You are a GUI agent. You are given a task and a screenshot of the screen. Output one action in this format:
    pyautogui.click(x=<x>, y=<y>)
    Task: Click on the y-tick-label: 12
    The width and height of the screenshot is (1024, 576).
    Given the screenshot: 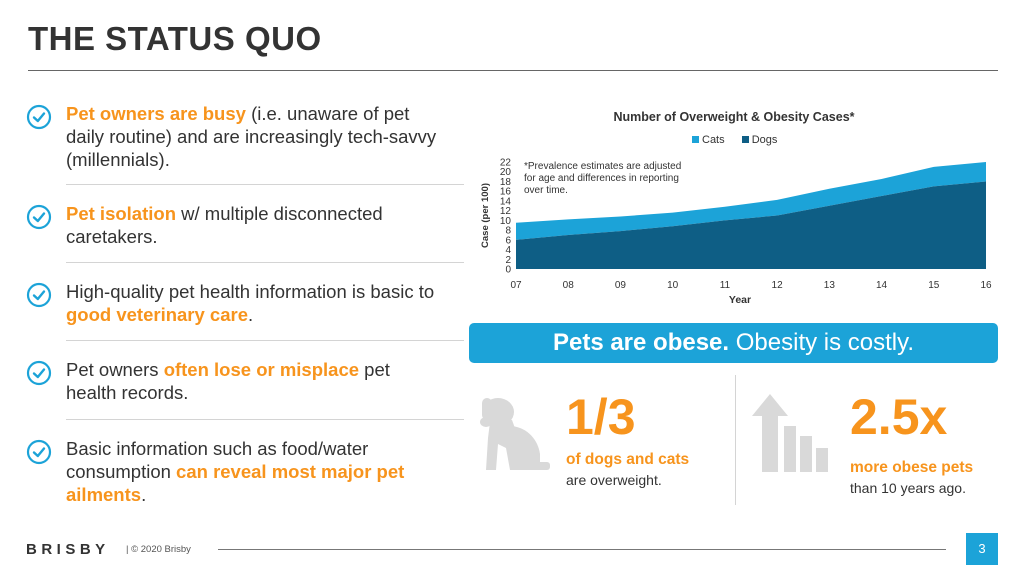 What is the action you would take?
    pyautogui.click(x=506, y=211)
    